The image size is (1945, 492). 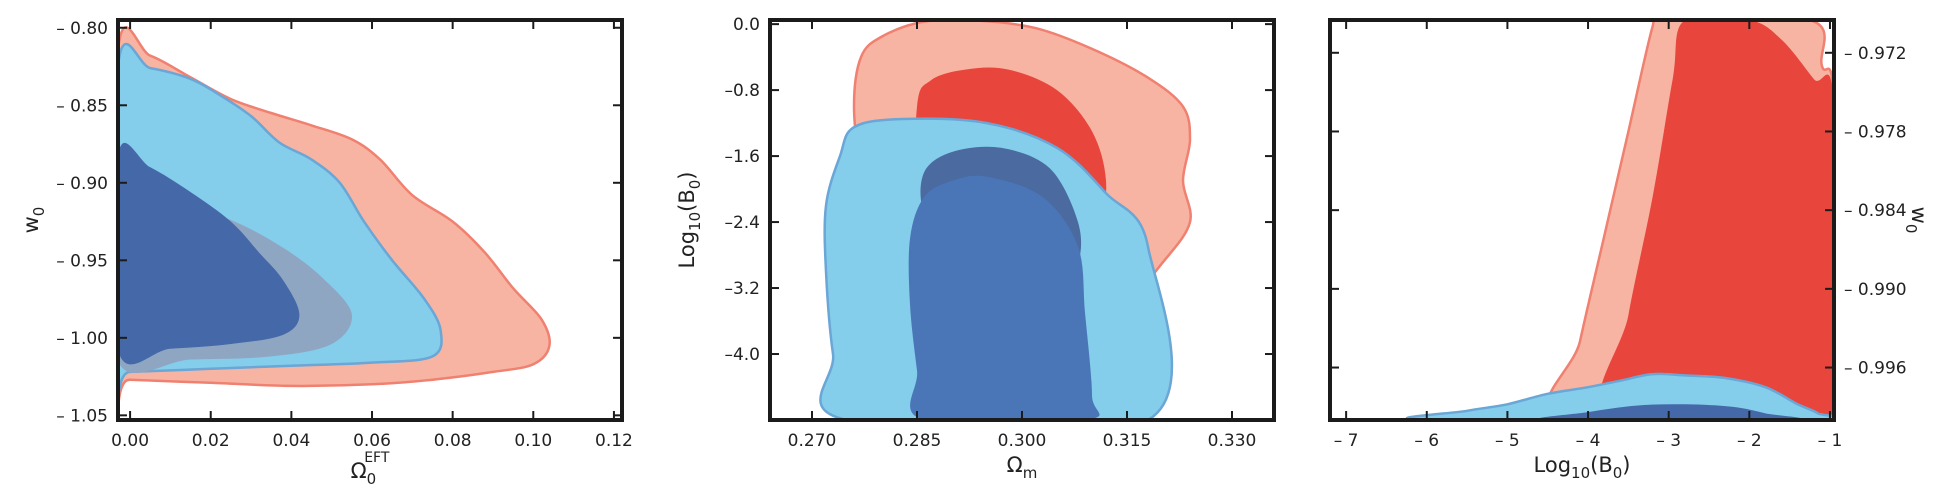 I want to click on x-tick-label: – 4, so click(x=1588, y=441).